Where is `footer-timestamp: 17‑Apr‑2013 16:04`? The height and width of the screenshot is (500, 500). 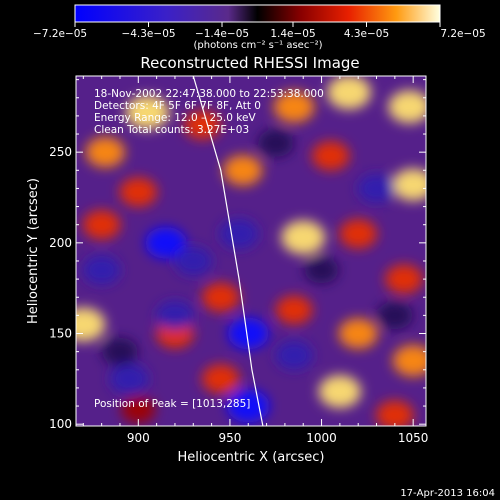
footer-timestamp: 17‑Apr‑2013 16:04 is located at coordinates (447, 493).